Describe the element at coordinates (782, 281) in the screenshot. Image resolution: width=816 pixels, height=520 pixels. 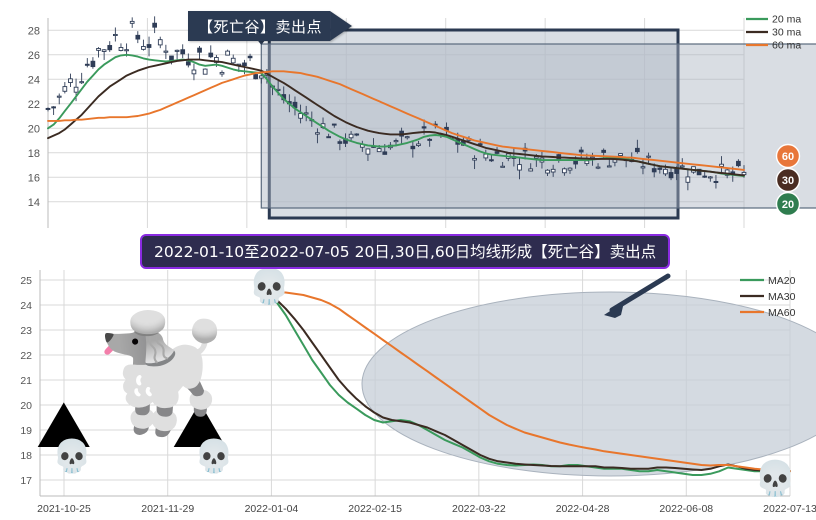
I see `bottom-legend-label: MA20` at that location.